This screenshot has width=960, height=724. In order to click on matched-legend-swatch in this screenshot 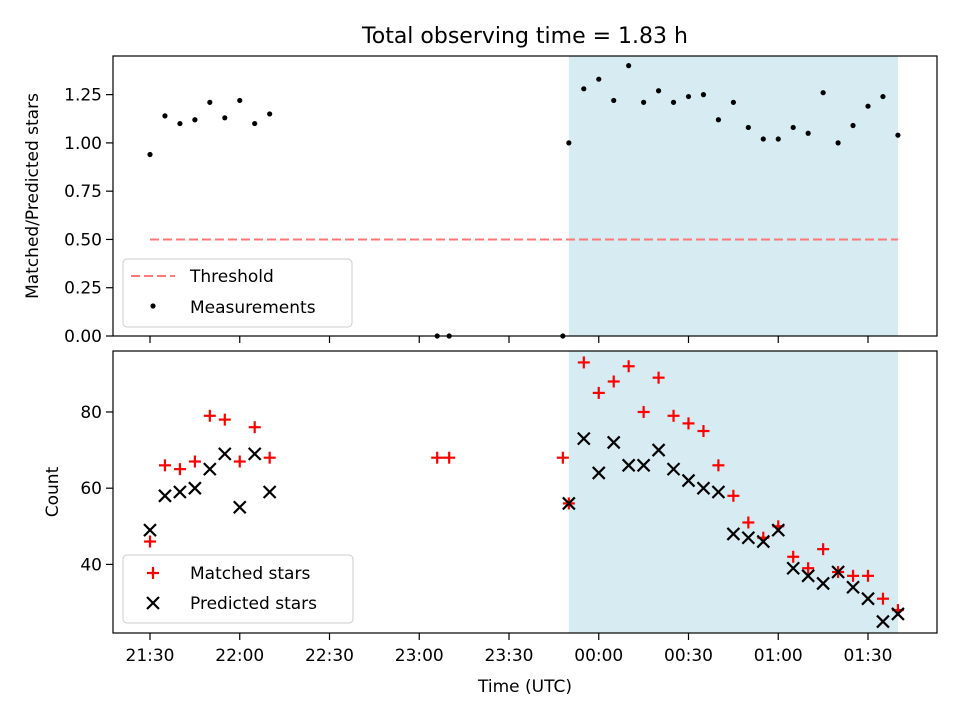, I will do `click(153, 573)`.